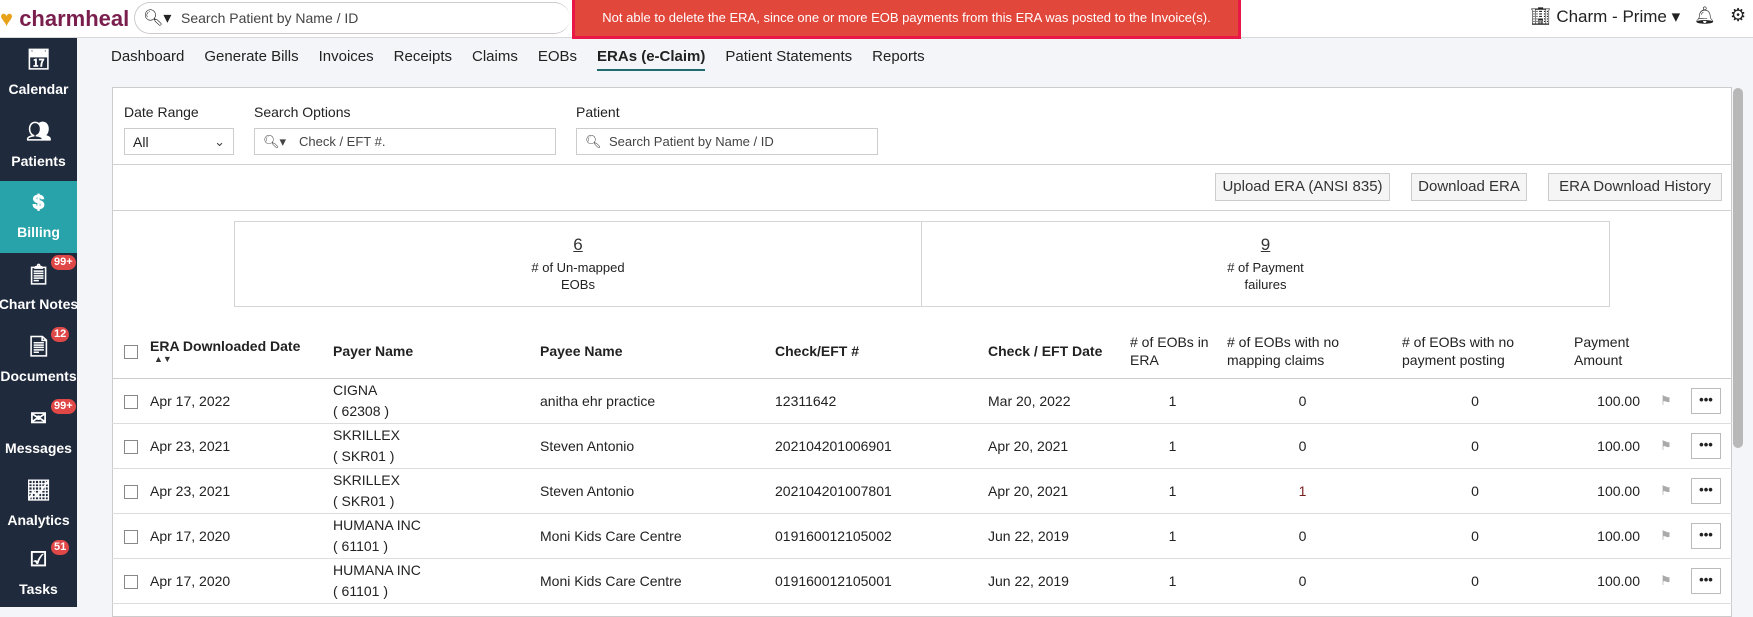 Image resolution: width=1753 pixels, height=617 pixels. I want to click on chevron-down-icon: ⌄, so click(219, 141).